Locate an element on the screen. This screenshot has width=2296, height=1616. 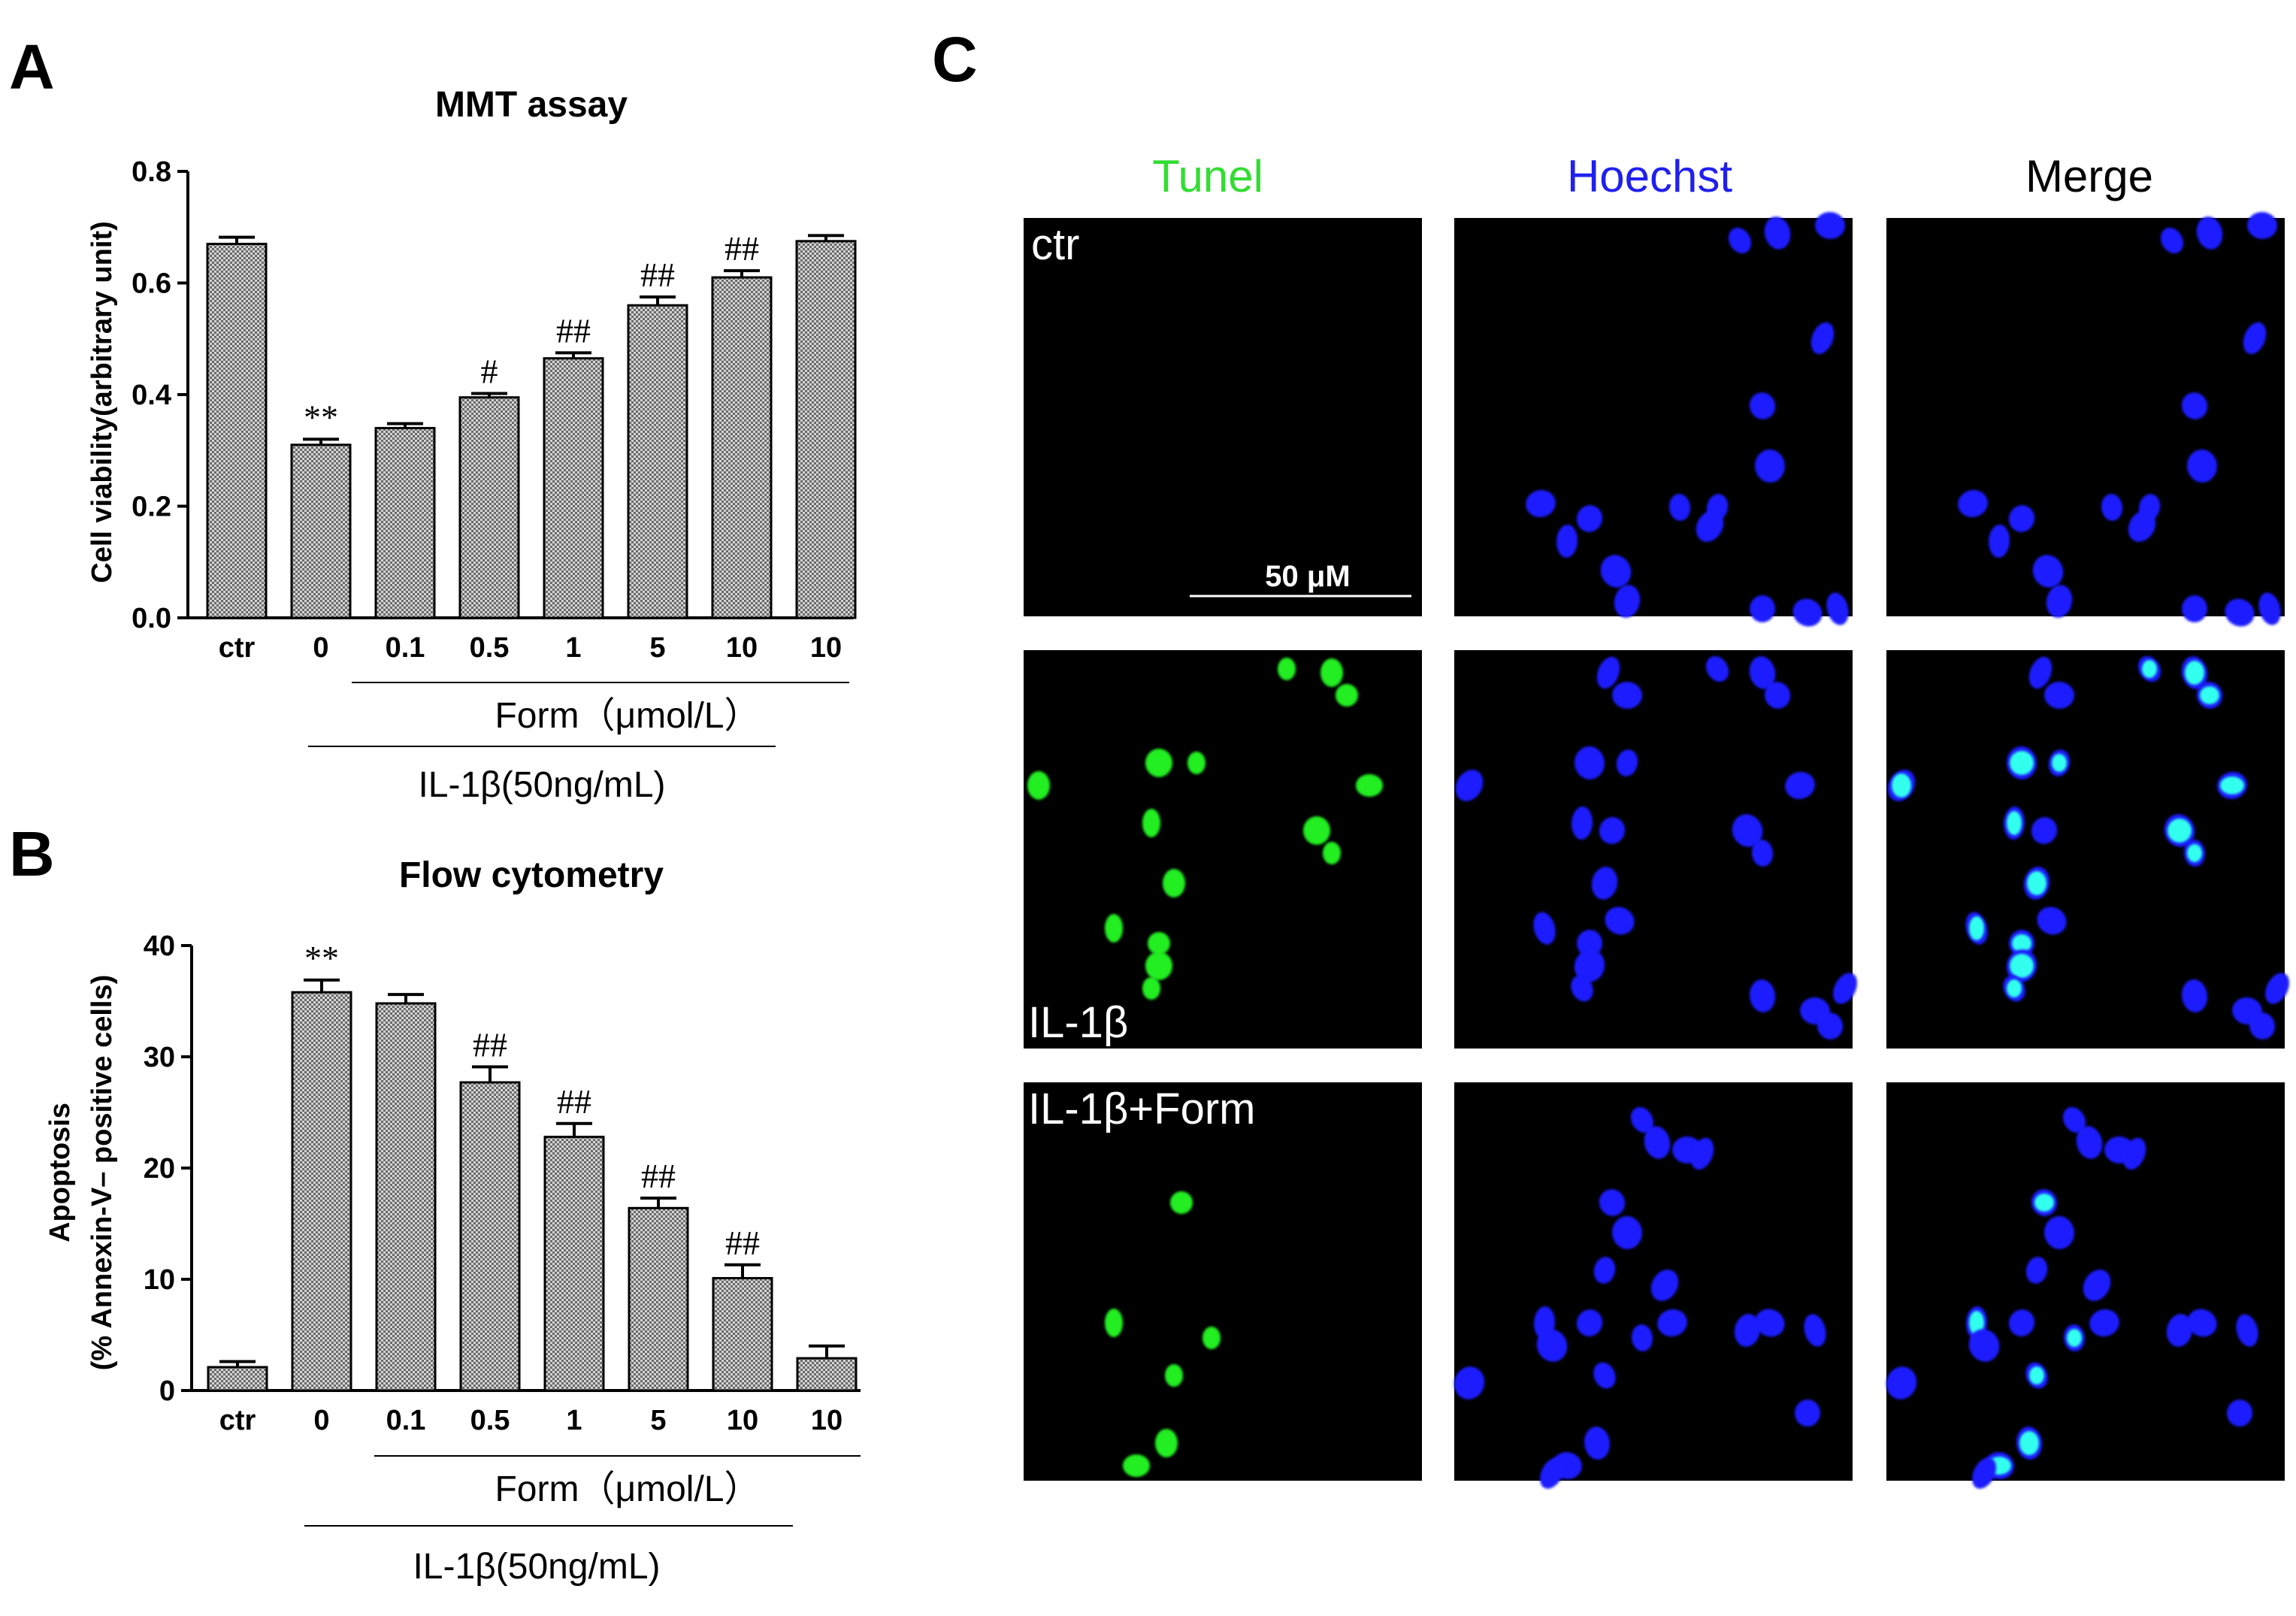
chart-b-category-label: 0.1 is located at coordinates (406, 1420).